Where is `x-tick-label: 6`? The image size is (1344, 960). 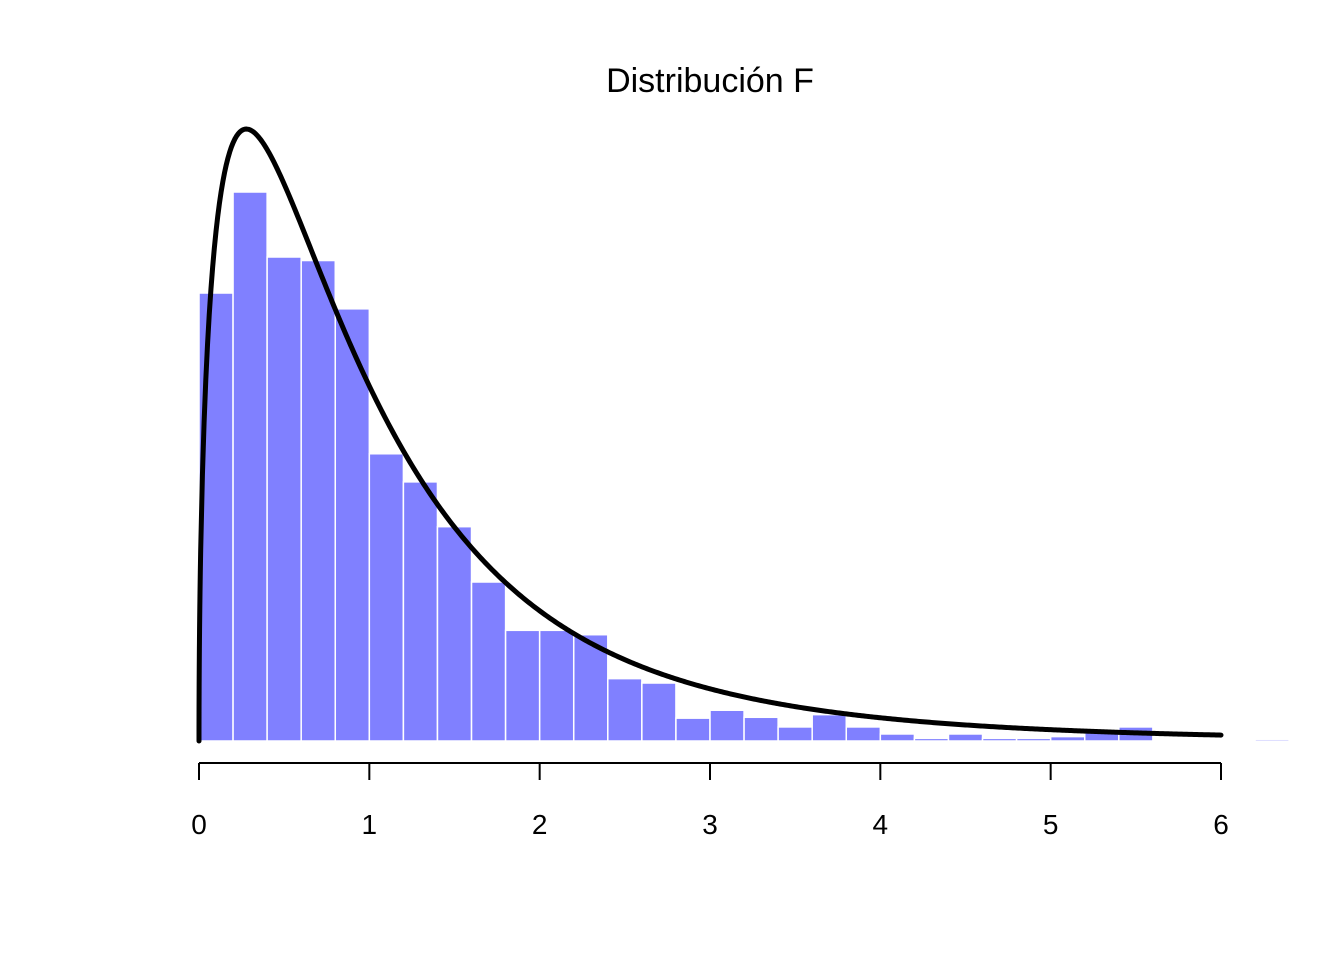 x-tick-label: 6 is located at coordinates (1221, 824).